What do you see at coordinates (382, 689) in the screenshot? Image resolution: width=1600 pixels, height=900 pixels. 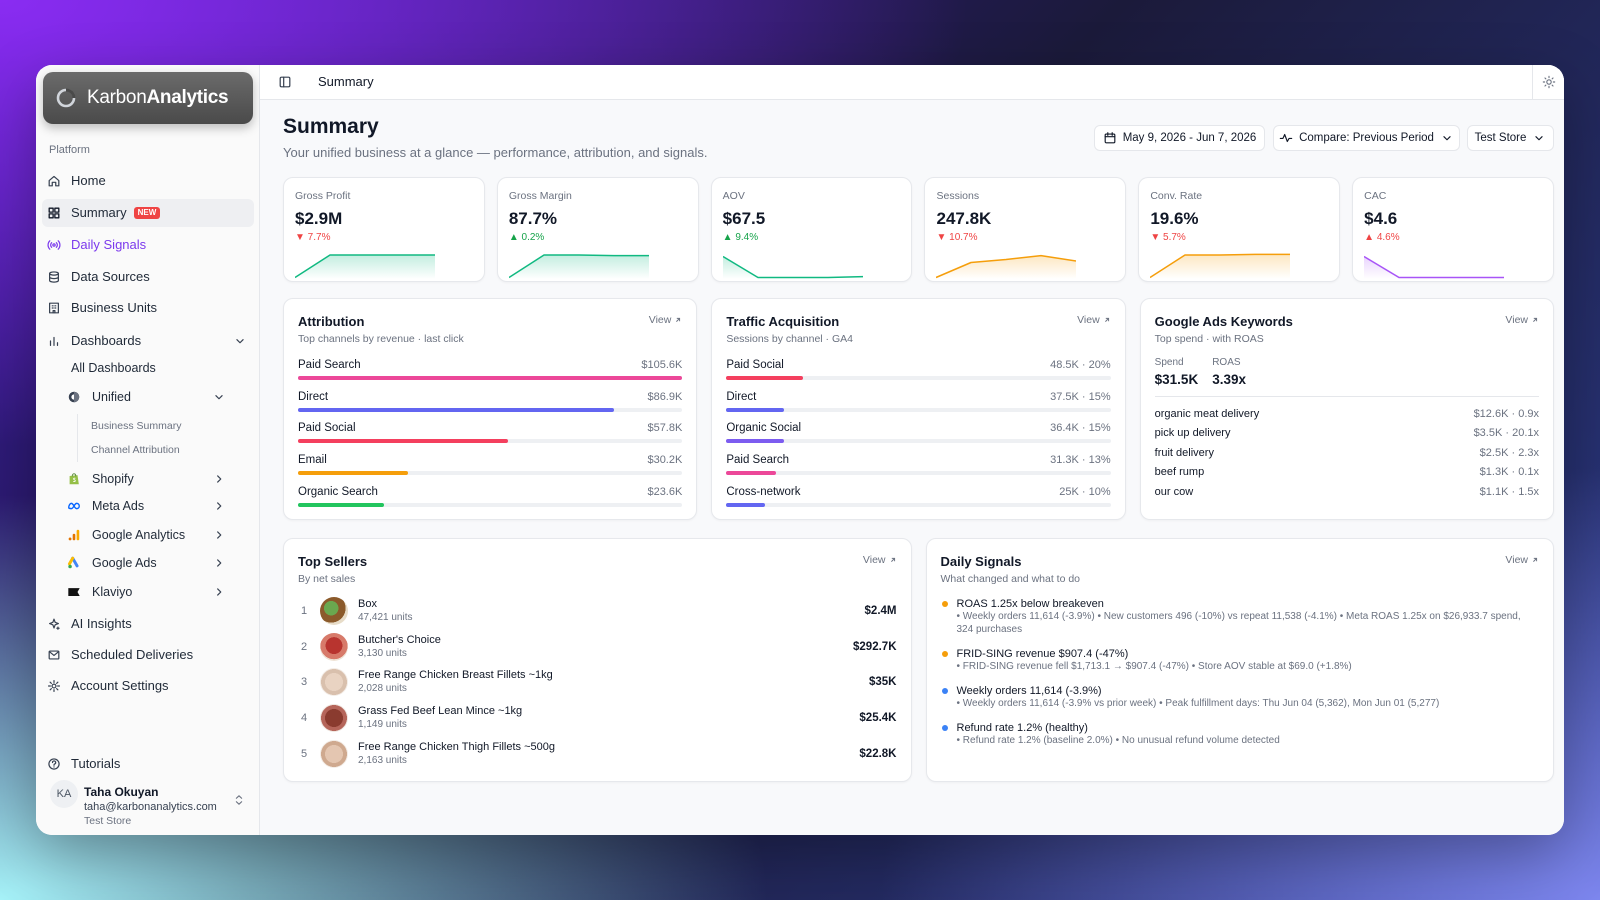 I see `product-units: 2,028 units` at bounding box center [382, 689].